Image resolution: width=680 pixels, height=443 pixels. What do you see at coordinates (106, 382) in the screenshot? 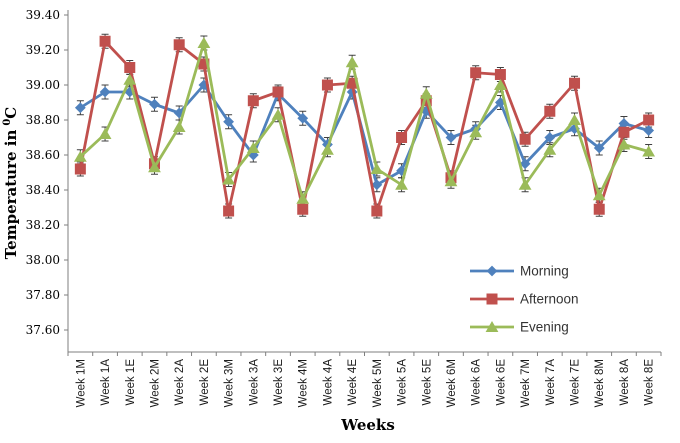
I see `x-tick-label-week-1a: Week 1A` at bounding box center [106, 382].